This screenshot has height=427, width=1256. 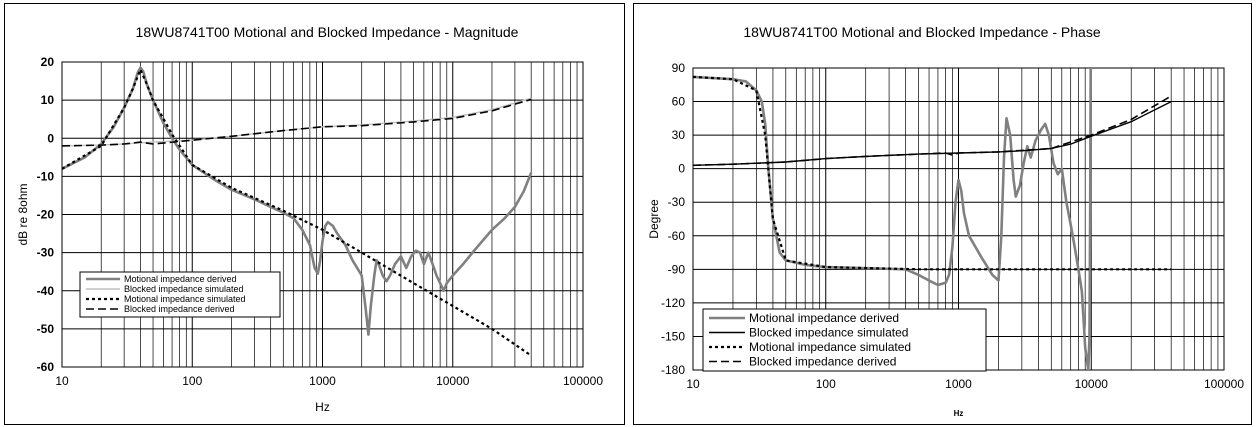 What do you see at coordinates (677, 269) in the screenshot?
I see `y-tick-label: -90` at bounding box center [677, 269].